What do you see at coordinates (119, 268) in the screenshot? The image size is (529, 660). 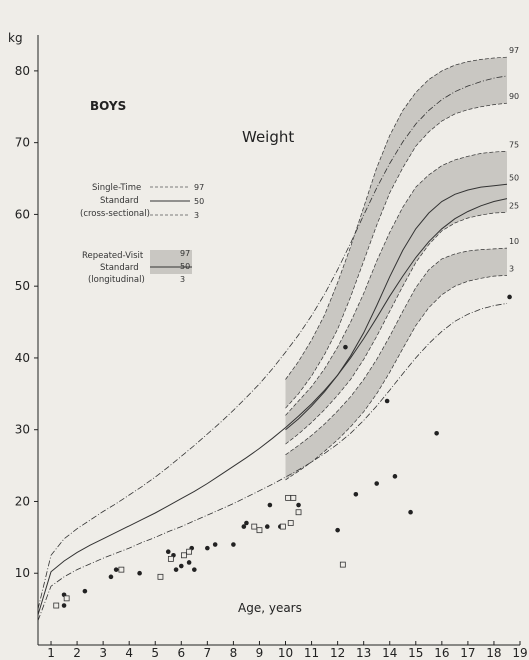 I see `legend-long-line-2: Standard` at bounding box center [119, 268].